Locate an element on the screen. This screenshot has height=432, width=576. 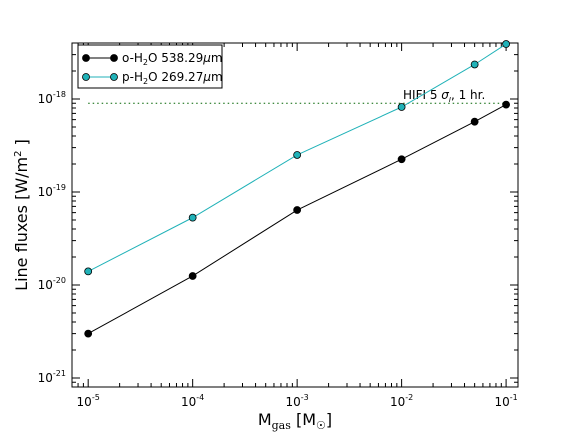
legend-box is located at coordinates (150, 66).